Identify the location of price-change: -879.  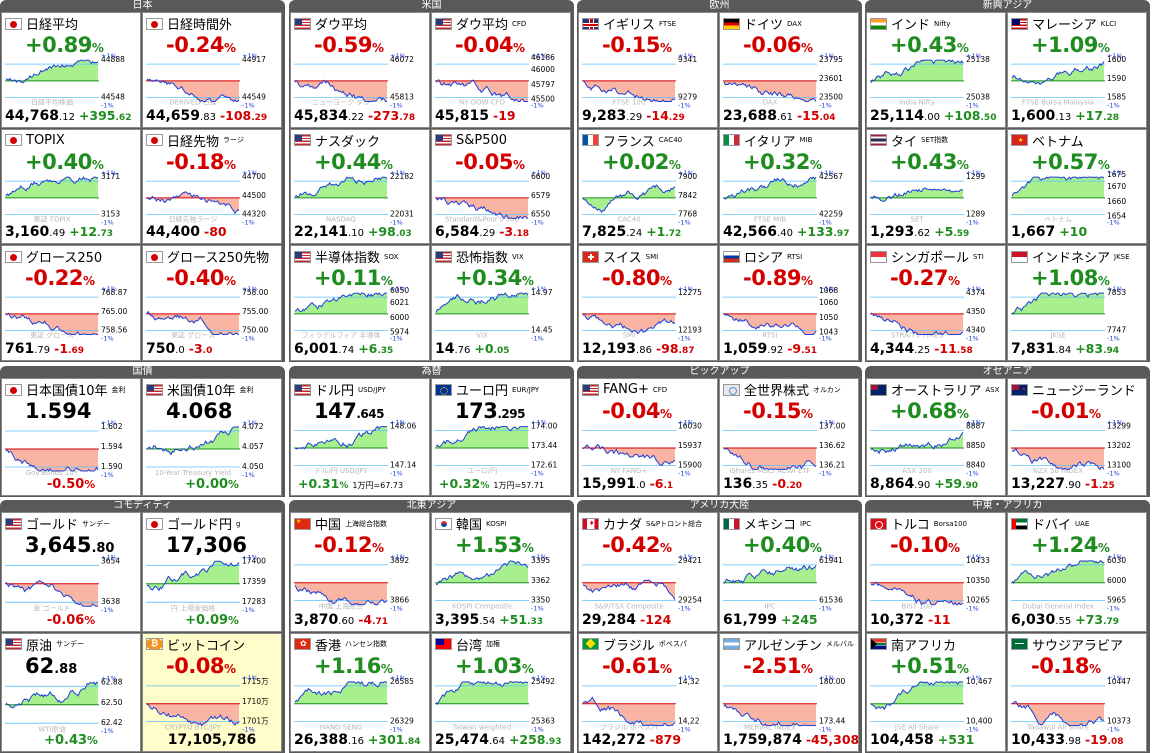
(665, 739).